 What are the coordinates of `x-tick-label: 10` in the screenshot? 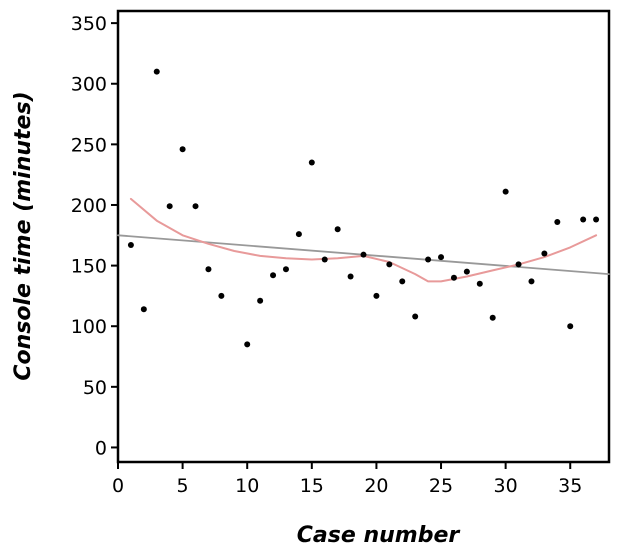 It's located at (247, 486).